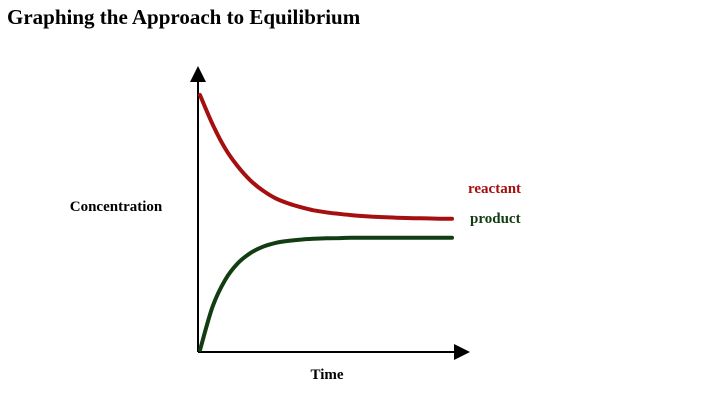 This screenshot has height=405, width=720. What do you see at coordinates (184, 17) in the screenshot?
I see `page-title: Graphing the Approach to Equilibrium` at bounding box center [184, 17].